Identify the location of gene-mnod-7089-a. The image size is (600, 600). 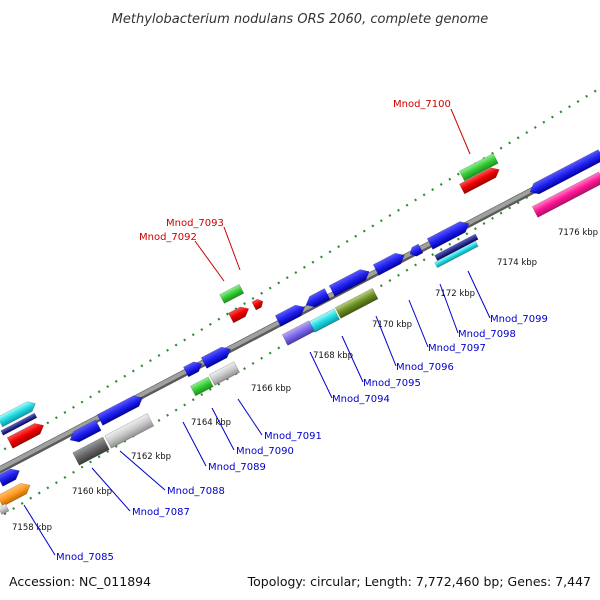
(120, 409).